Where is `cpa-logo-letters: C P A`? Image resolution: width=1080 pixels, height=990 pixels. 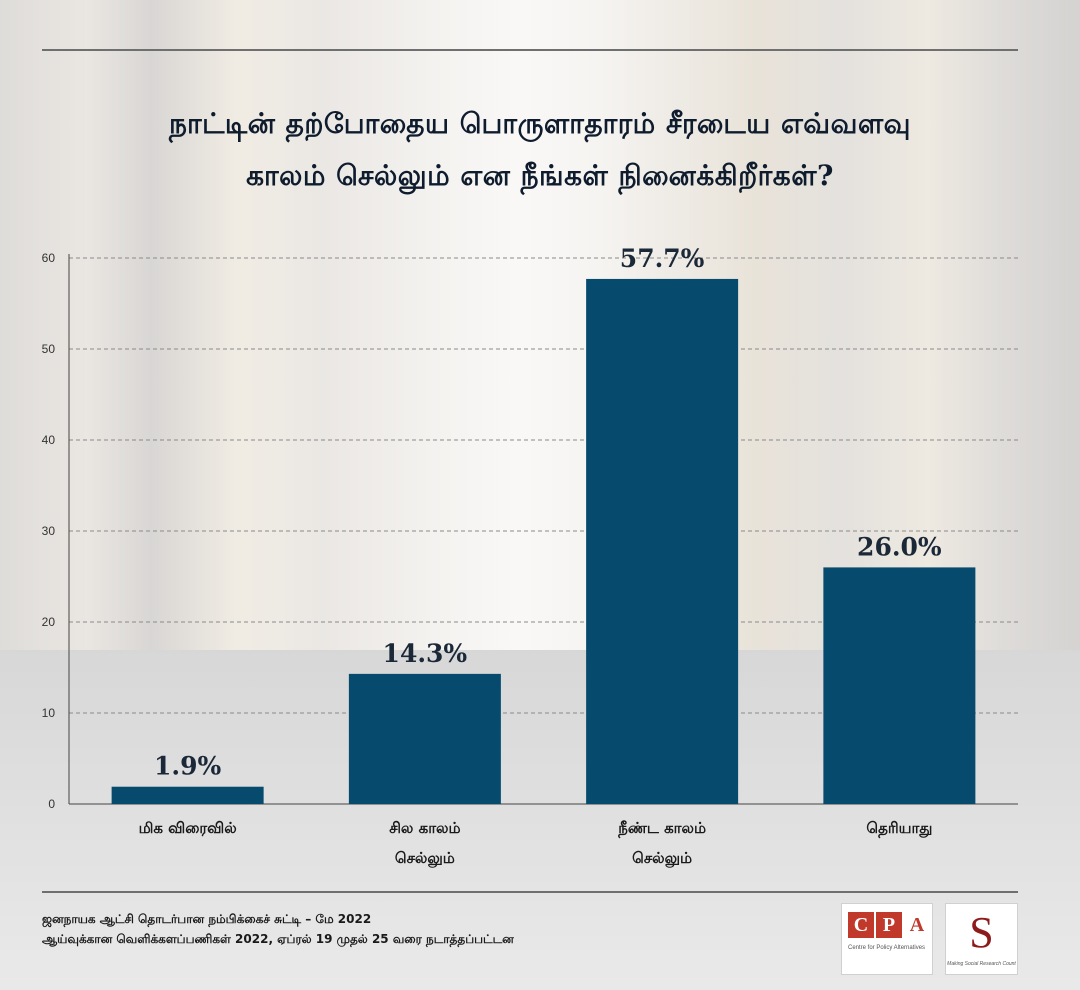 cpa-logo-letters: C P A is located at coordinates (890, 925).